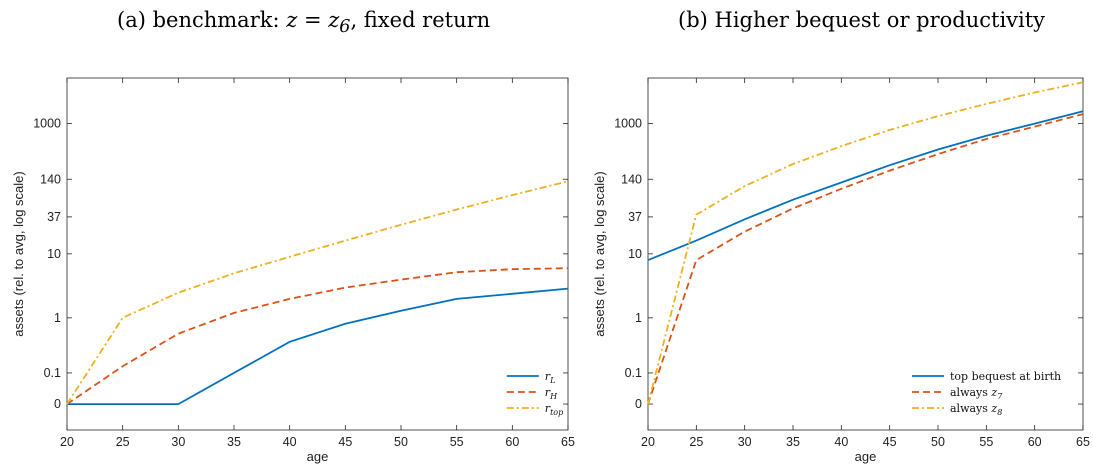 The width and height of the screenshot is (1093, 468). What do you see at coordinates (420, 20) in the screenshot?
I see `chart-a-title-suffix: , fixed return` at bounding box center [420, 20].